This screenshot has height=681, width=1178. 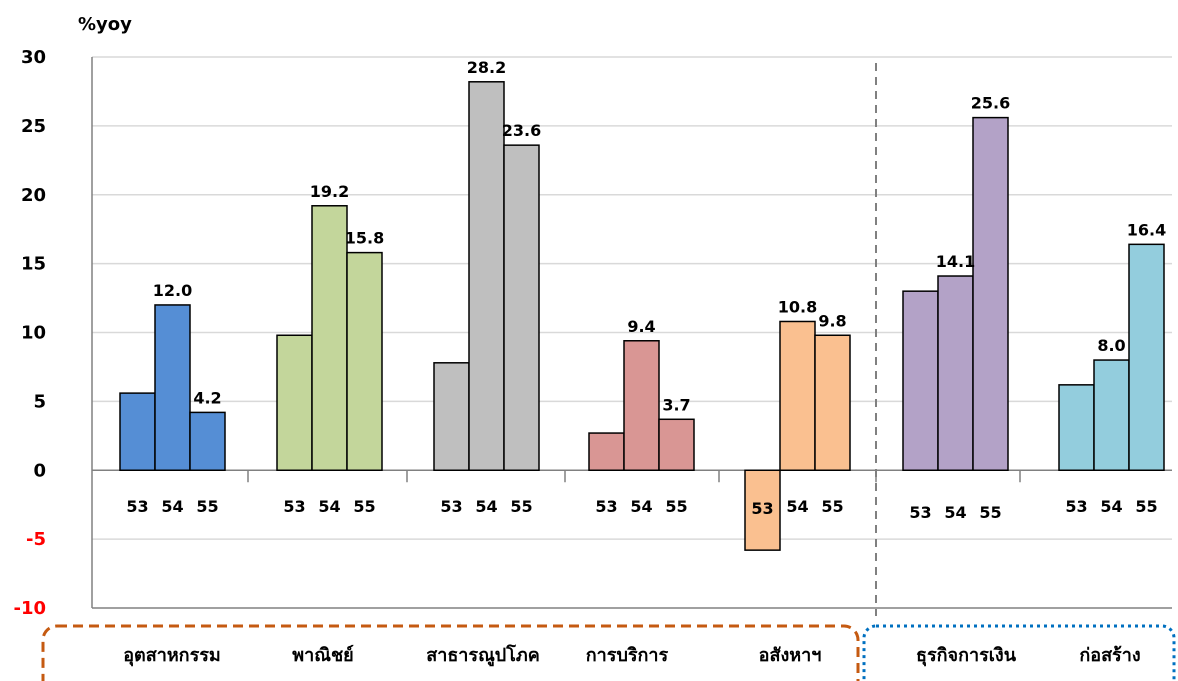 What do you see at coordinates (36, 539) in the screenshot?
I see `y-tick-label: -5` at bounding box center [36, 539].